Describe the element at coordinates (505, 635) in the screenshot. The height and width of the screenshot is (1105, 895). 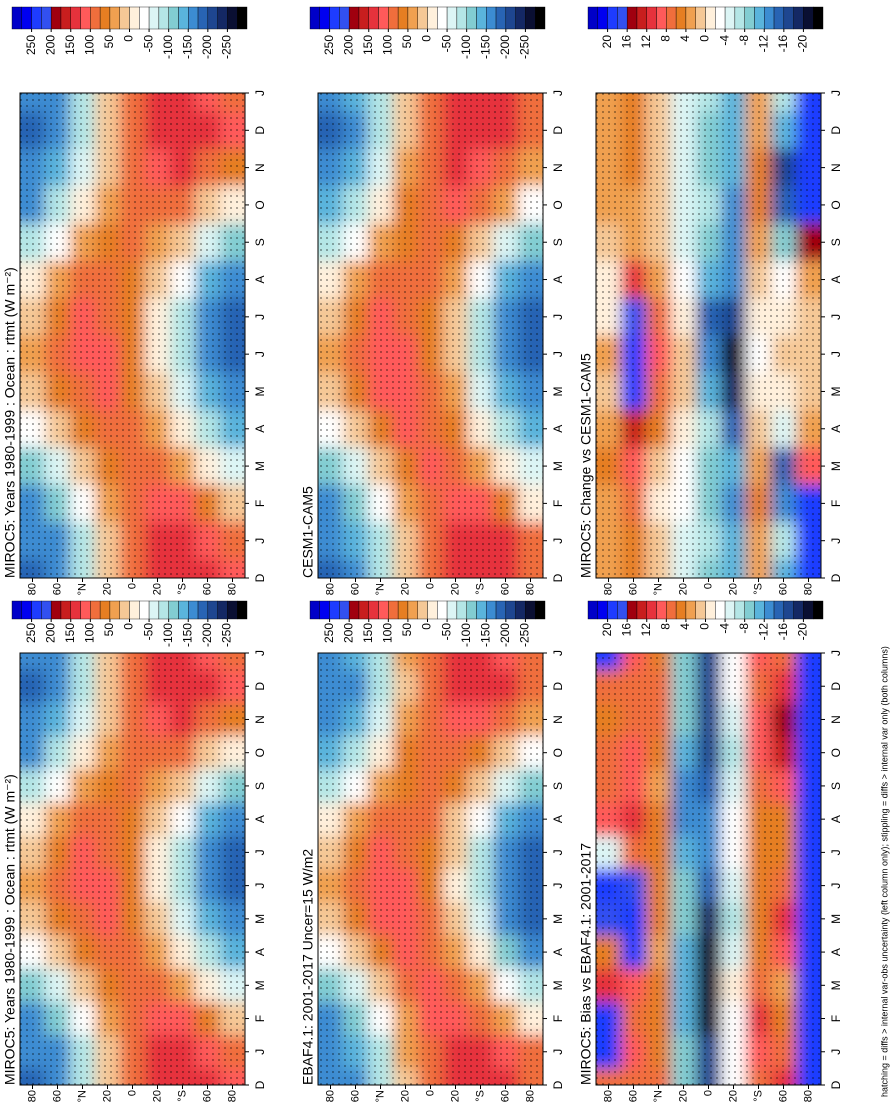
I see `colorbar-label: -200` at that location.